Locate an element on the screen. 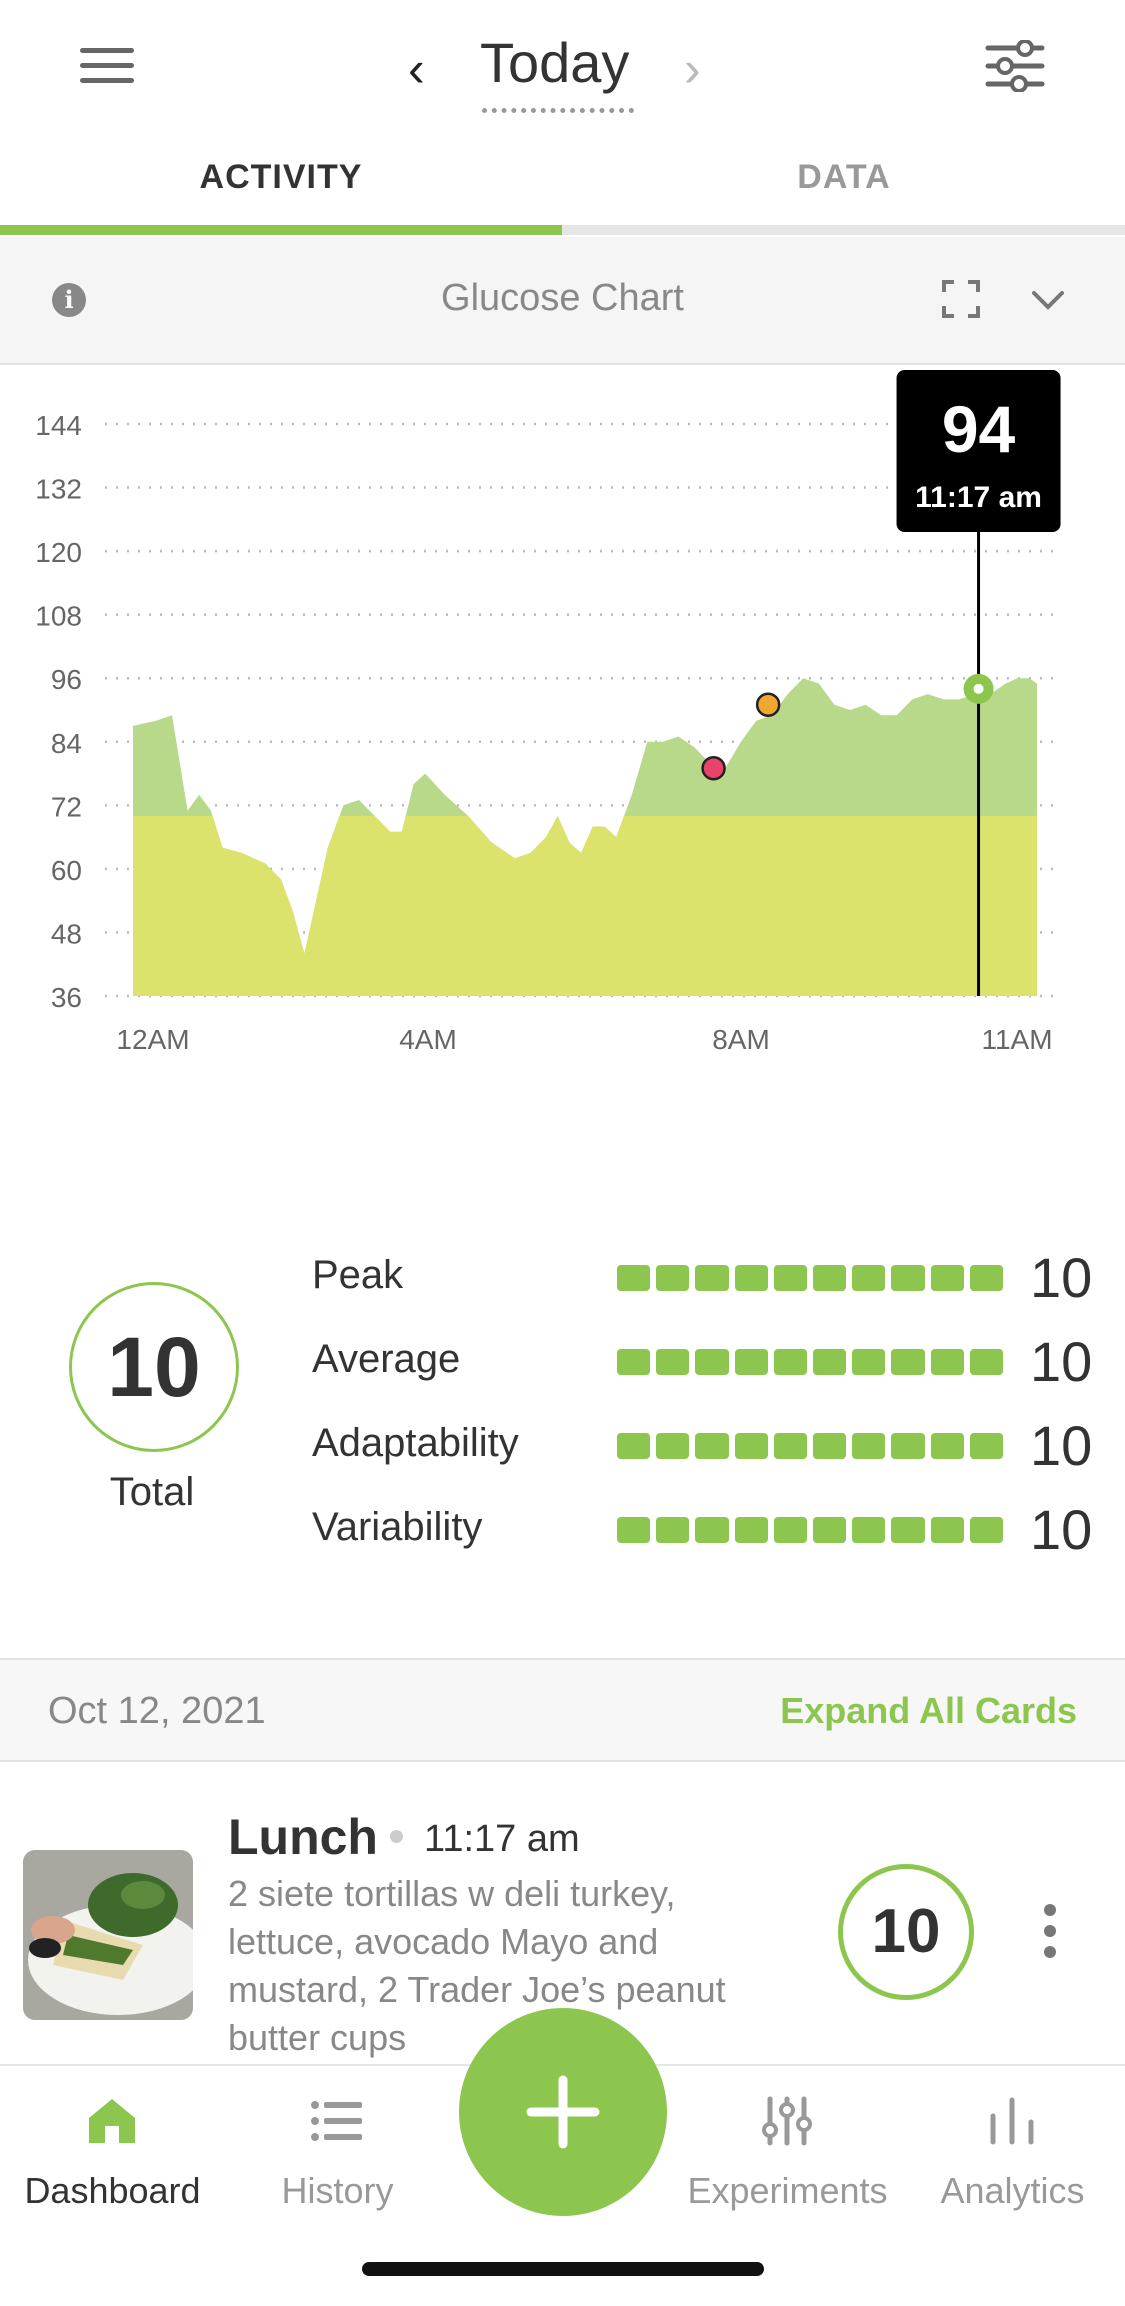 The width and height of the screenshot is (1125, 2306). expand-all-cards-button: Expand All Cards is located at coordinates (928, 1710).